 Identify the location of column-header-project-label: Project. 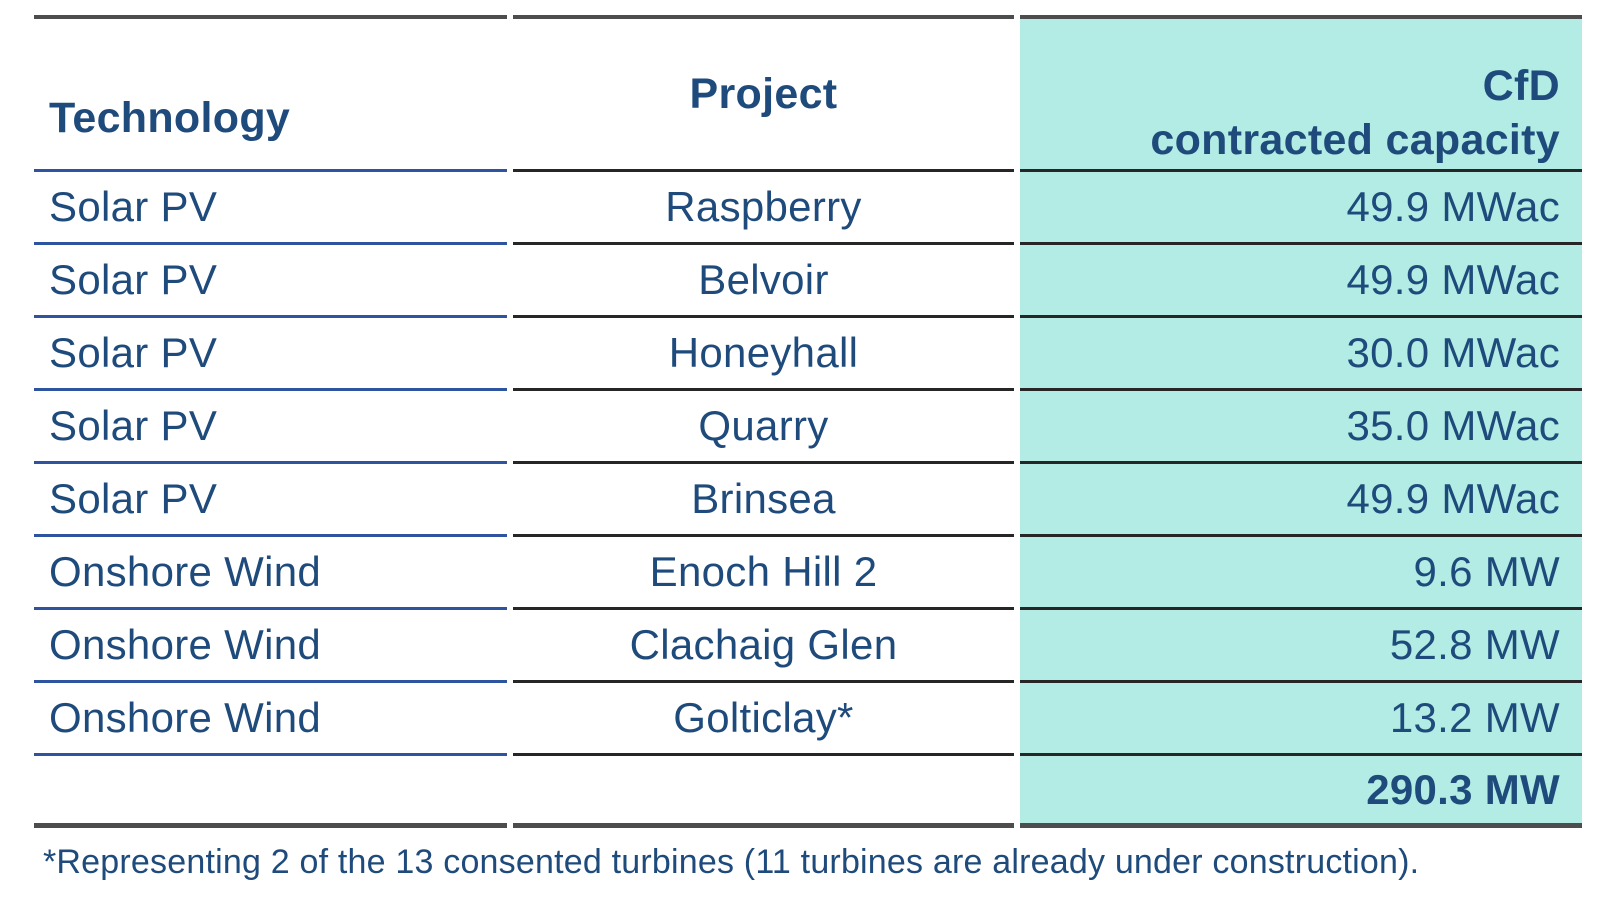
(763, 93).